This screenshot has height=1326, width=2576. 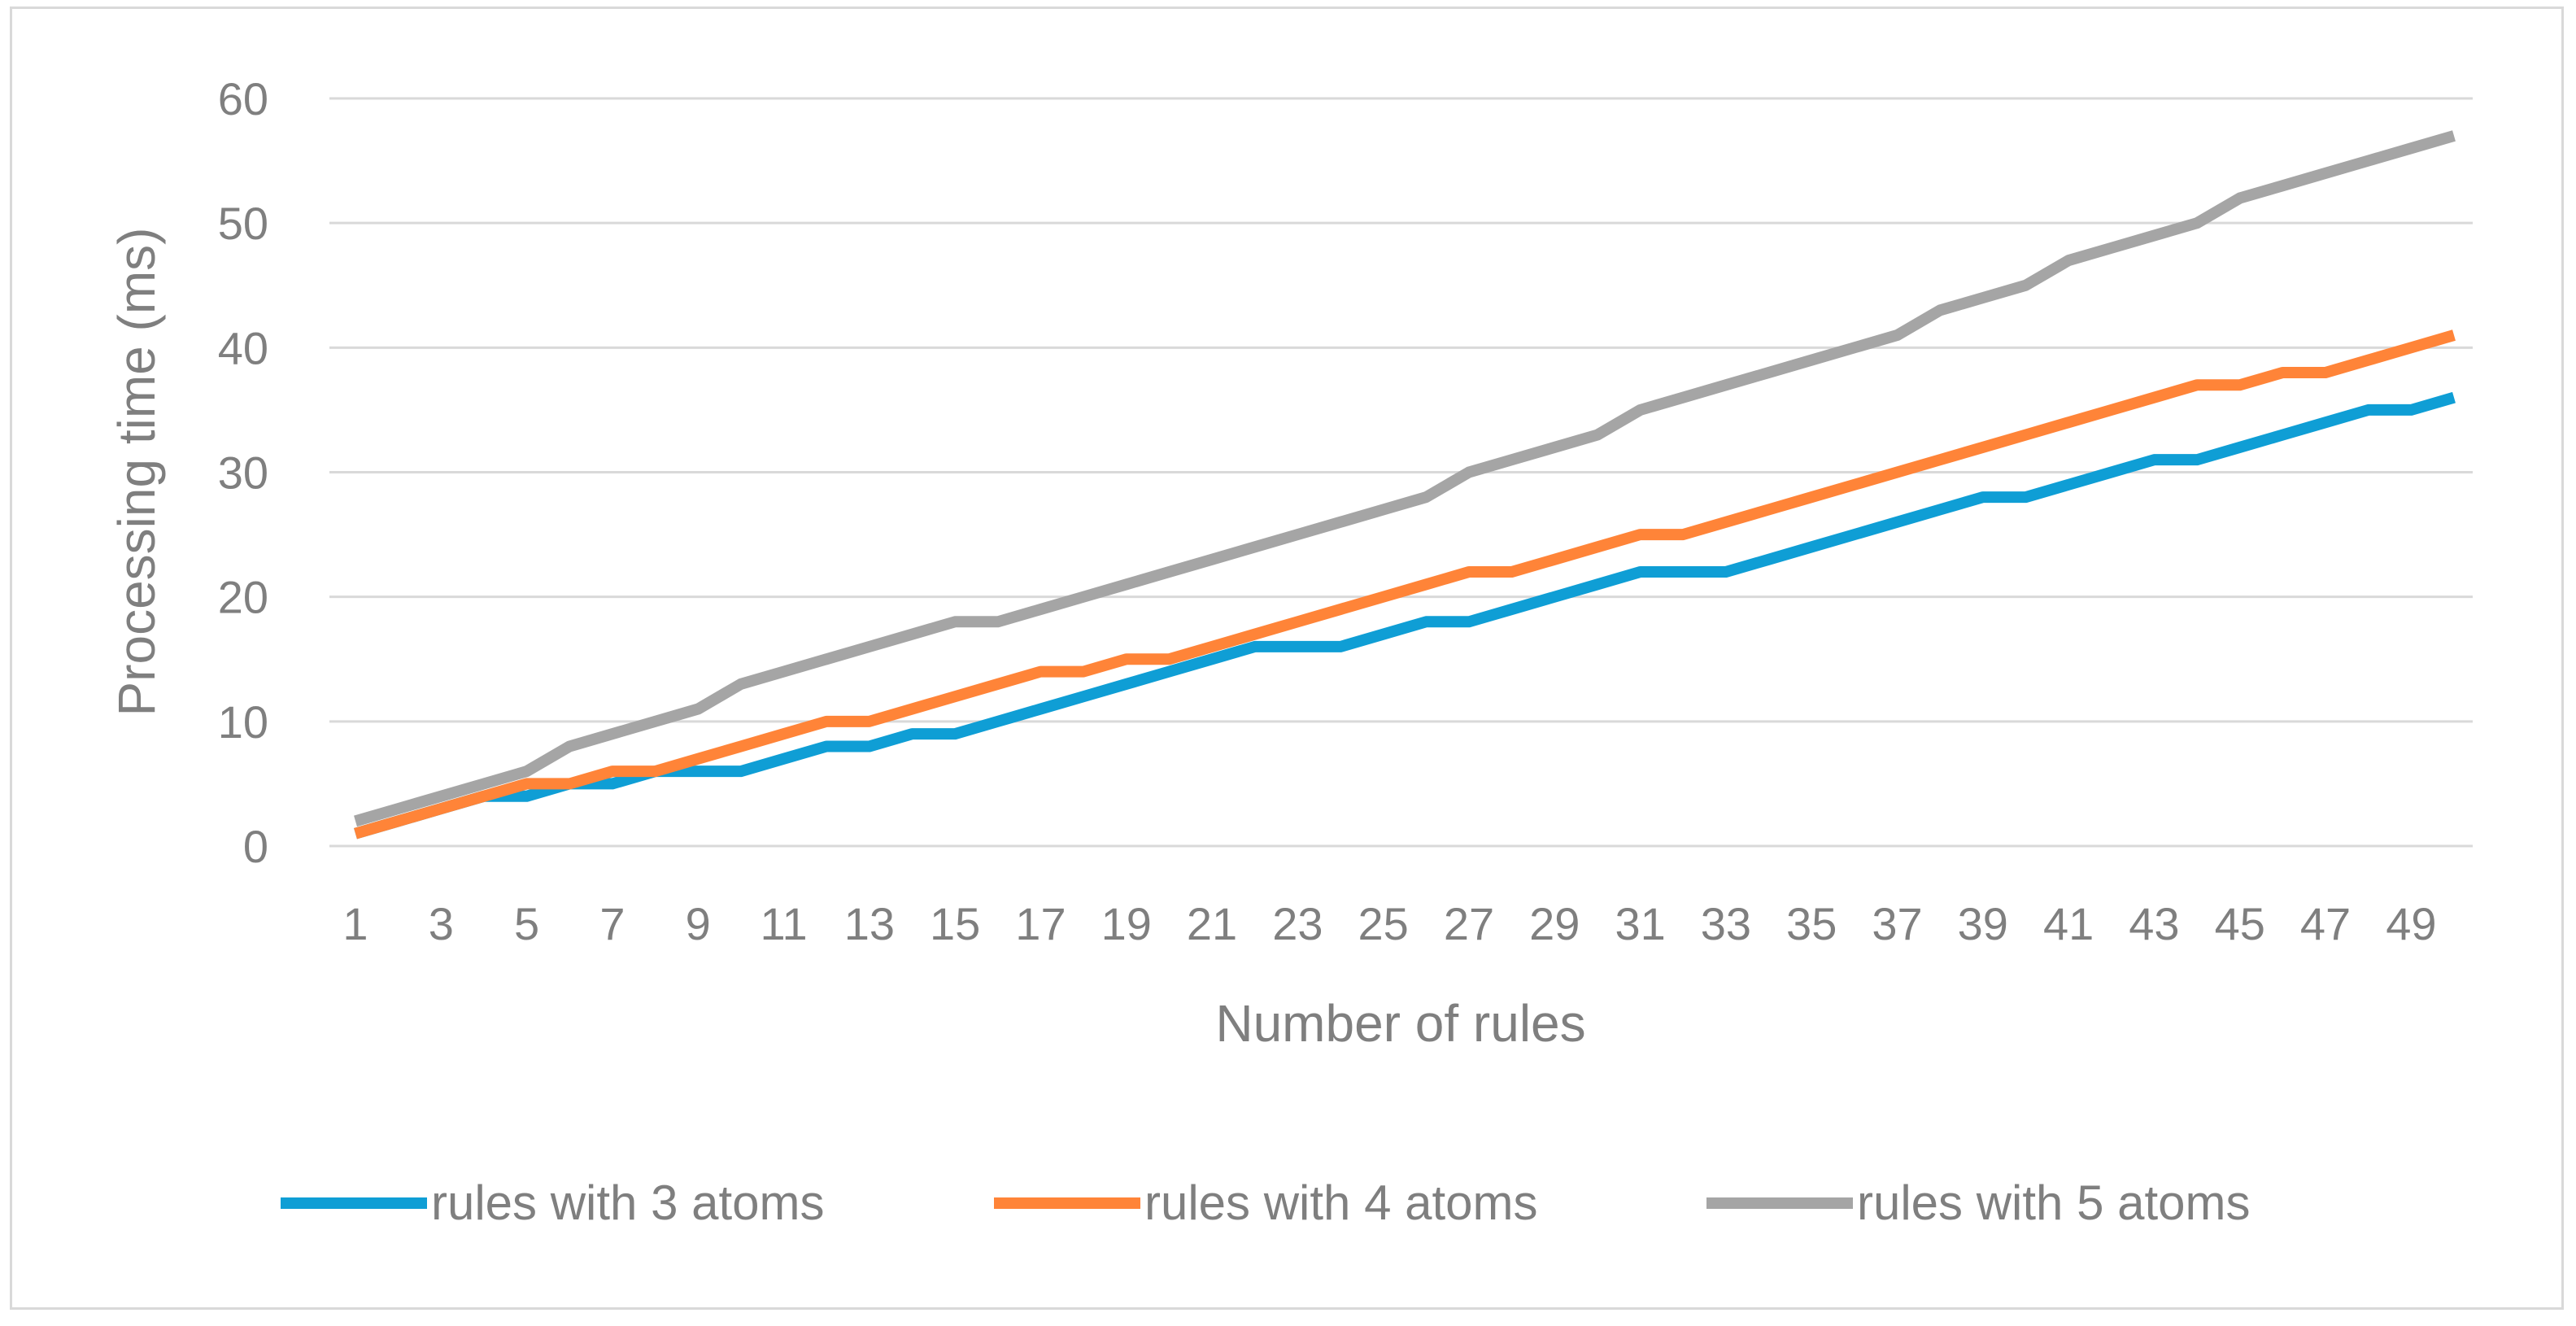 I want to click on legend-item-2: rules with 4 atoms, so click(x=1266, y=1203).